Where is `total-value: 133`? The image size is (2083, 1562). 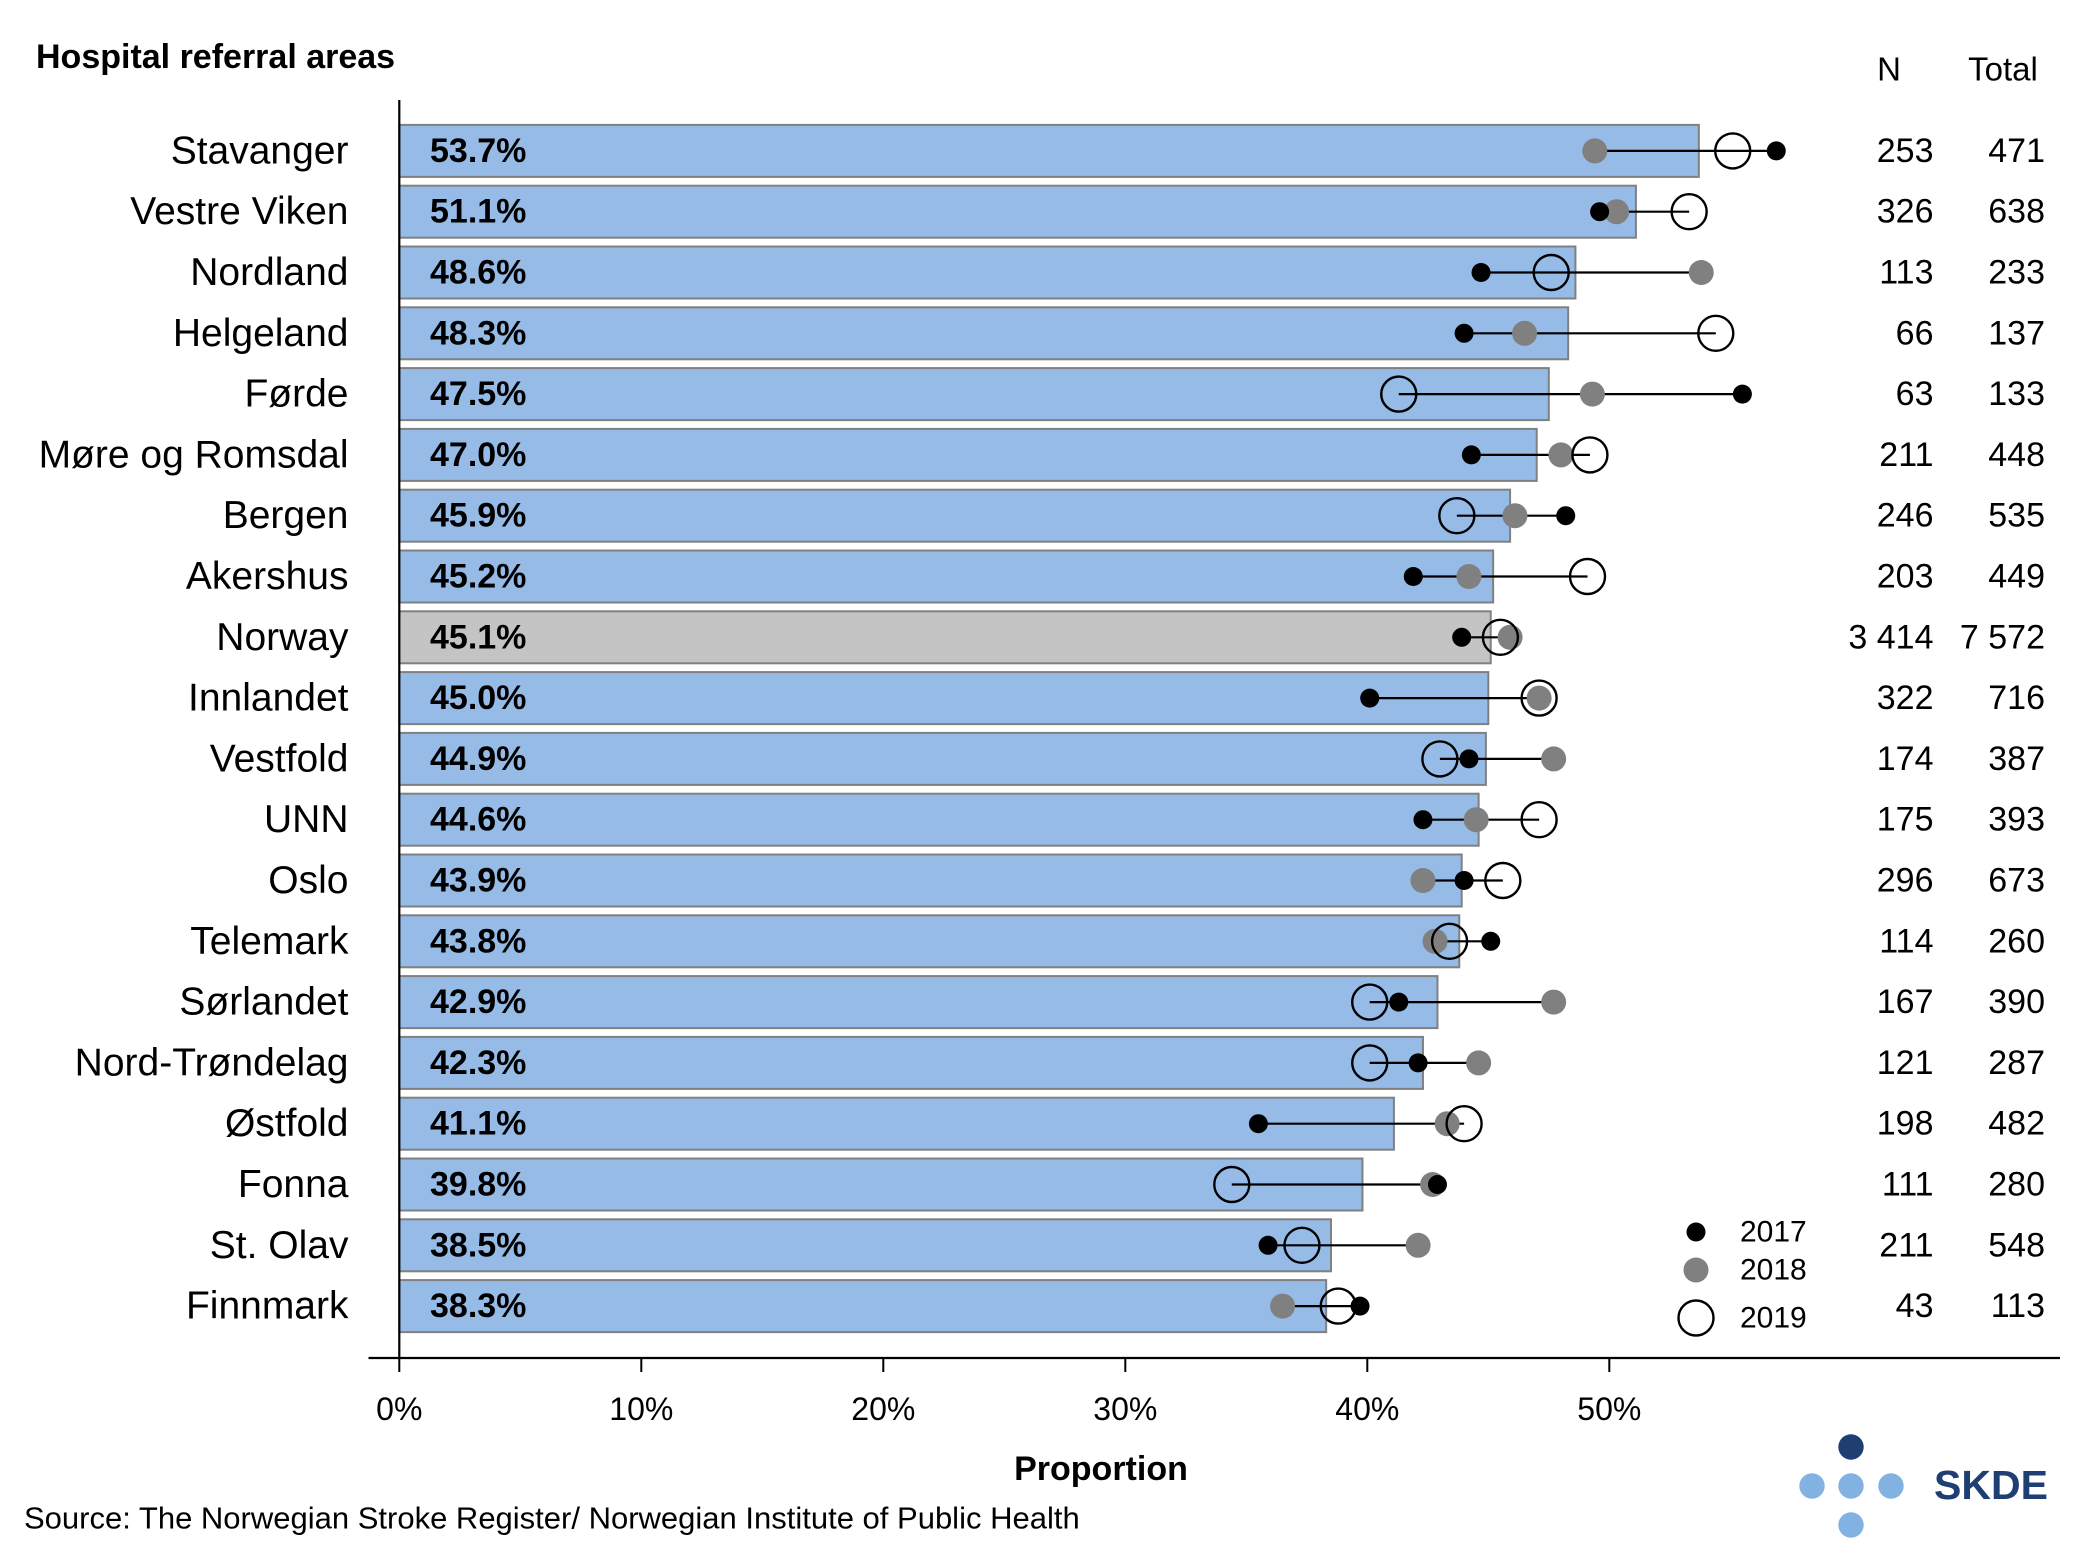
total-value: 133 is located at coordinates (2016, 394).